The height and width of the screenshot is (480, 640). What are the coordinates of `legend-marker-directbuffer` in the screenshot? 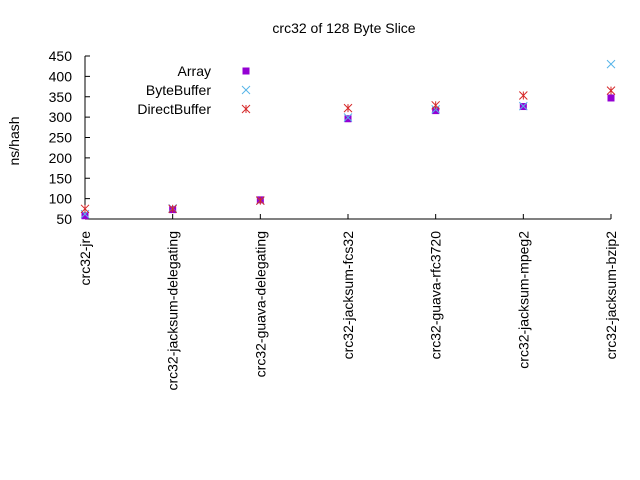 It's located at (246, 109).